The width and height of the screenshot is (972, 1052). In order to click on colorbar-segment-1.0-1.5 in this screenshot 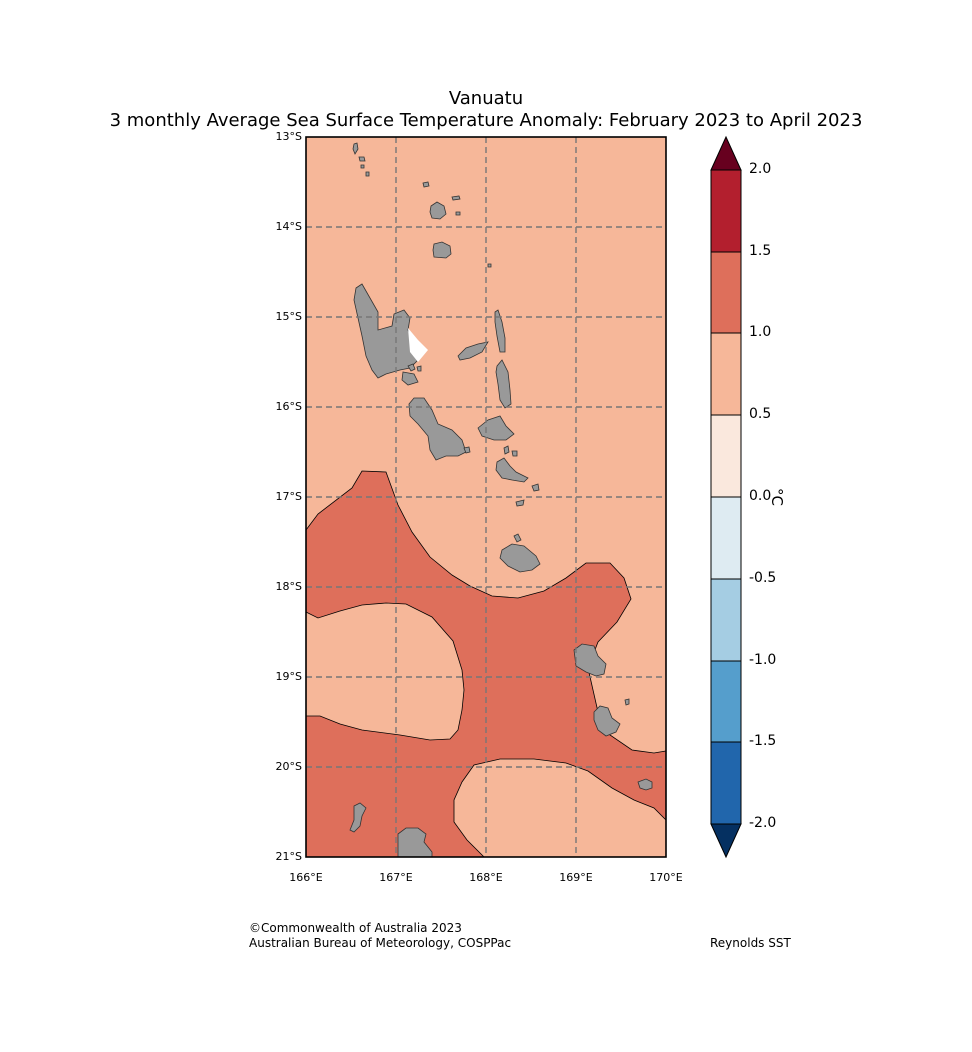, I will do `click(726, 292)`.